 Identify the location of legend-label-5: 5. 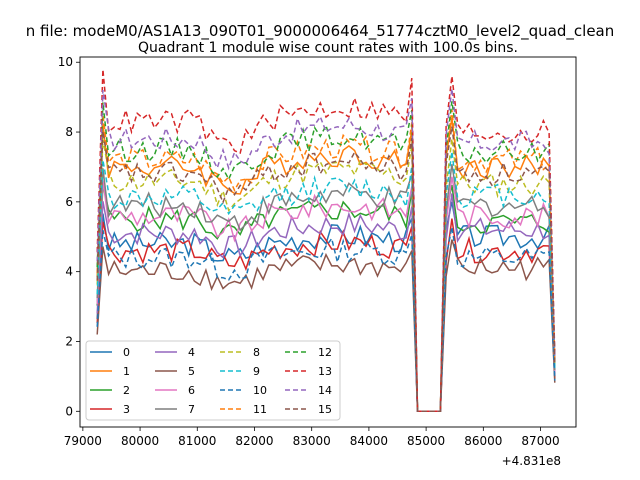
(191, 371).